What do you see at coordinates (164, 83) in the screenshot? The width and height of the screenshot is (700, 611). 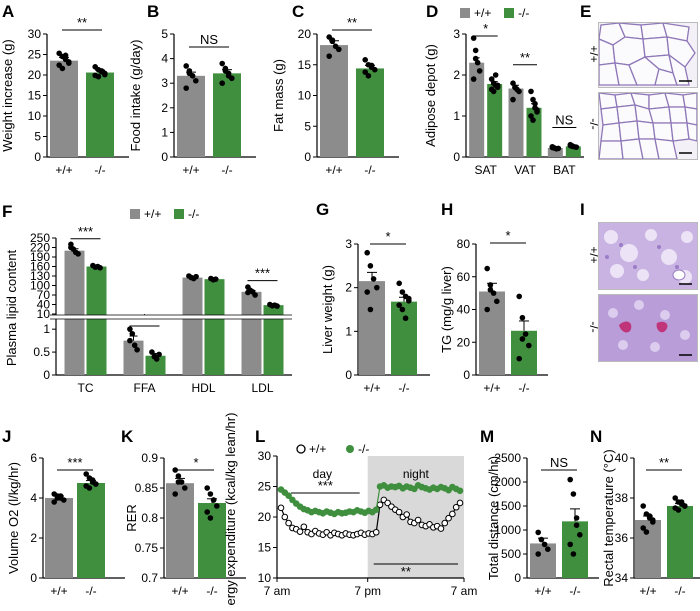 I see `y-tick-label: 3` at bounding box center [164, 83].